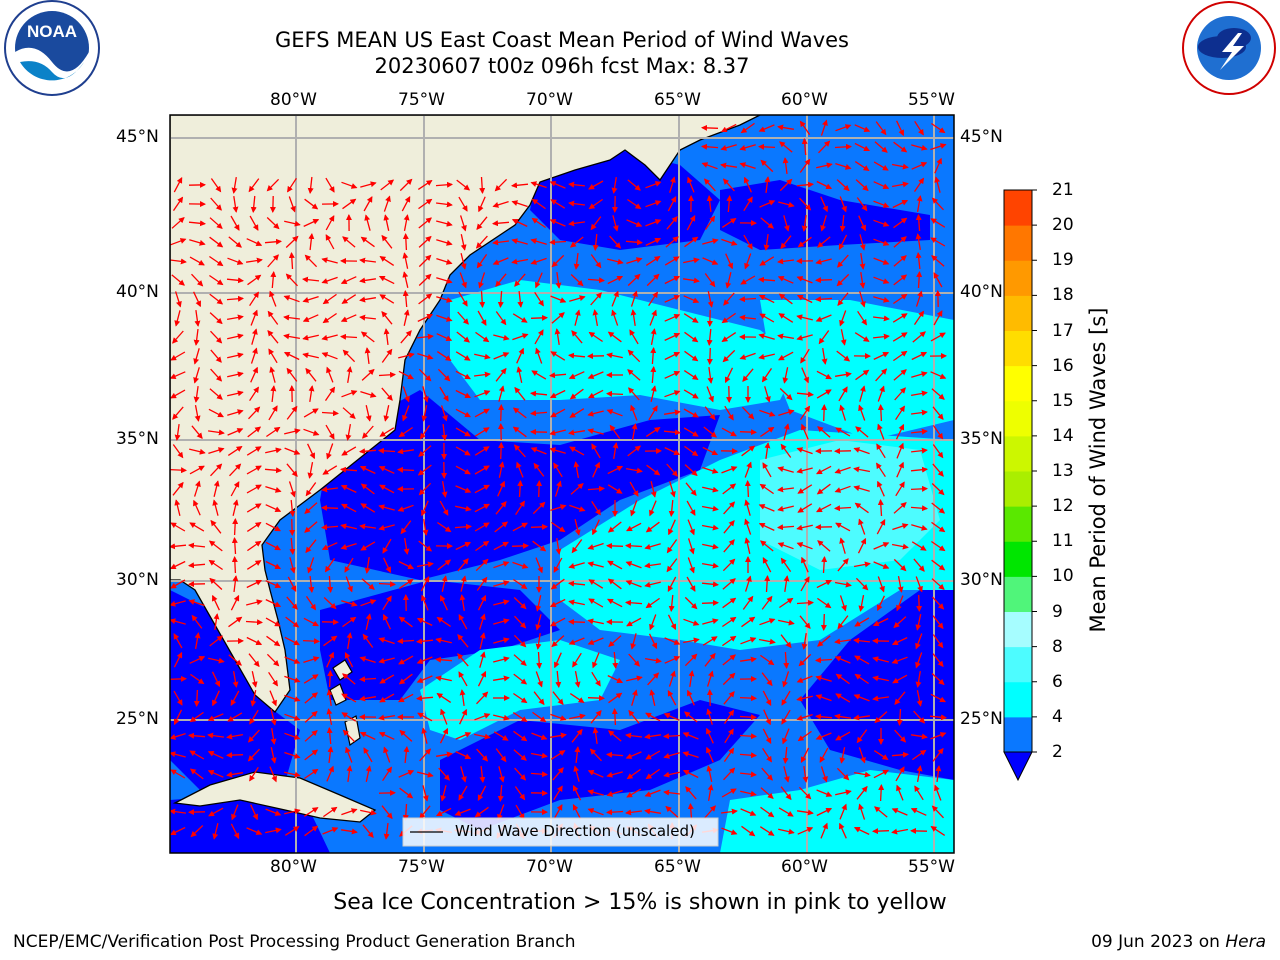 This screenshot has width=1280, height=960. Describe the element at coordinates (1063, 471) in the screenshot. I see `colorbar-tick-label: 13` at that location.